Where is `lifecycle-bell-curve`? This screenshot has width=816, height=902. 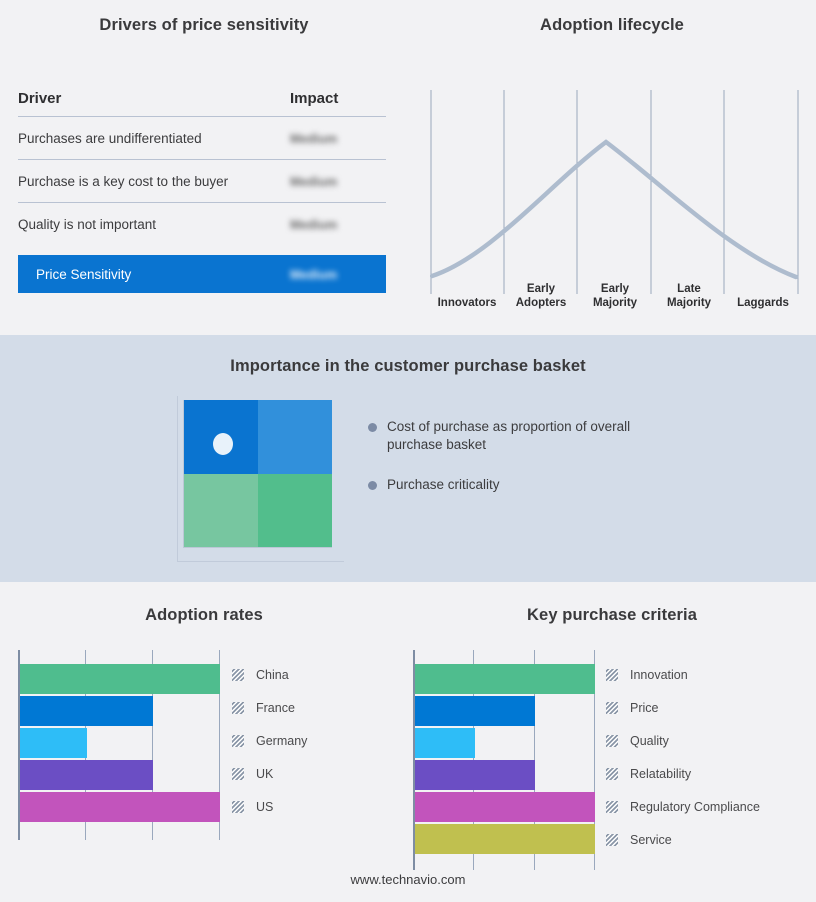 lifecycle-bell-curve is located at coordinates (614, 209).